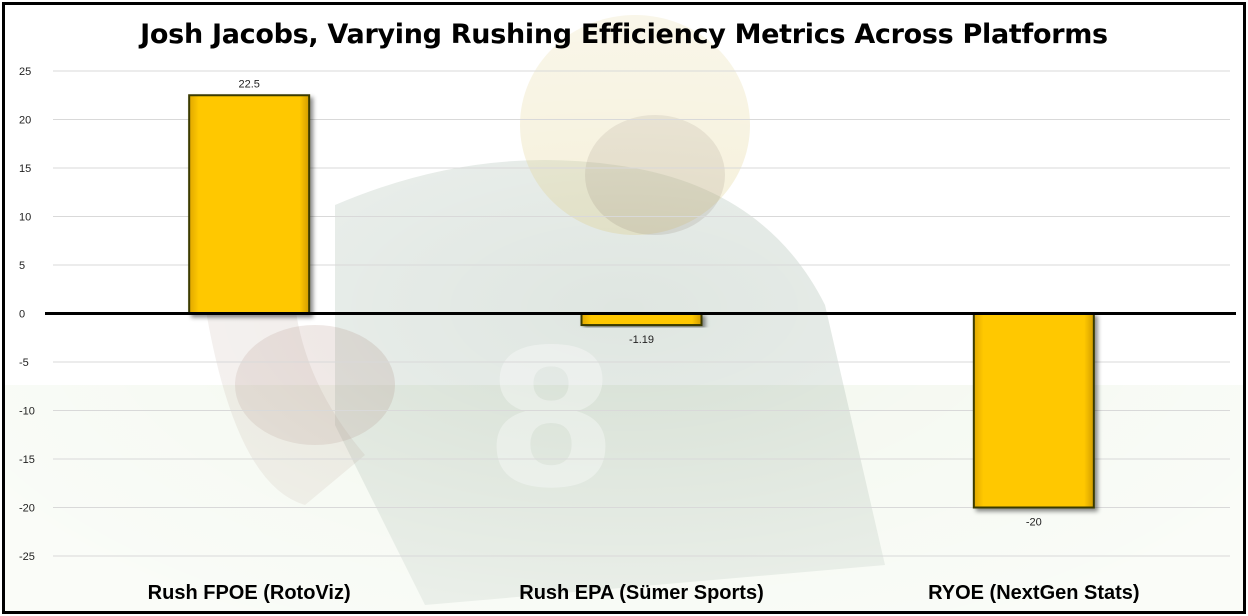  What do you see at coordinates (25, 72) in the screenshot?
I see `y-tick-label: 25` at bounding box center [25, 72].